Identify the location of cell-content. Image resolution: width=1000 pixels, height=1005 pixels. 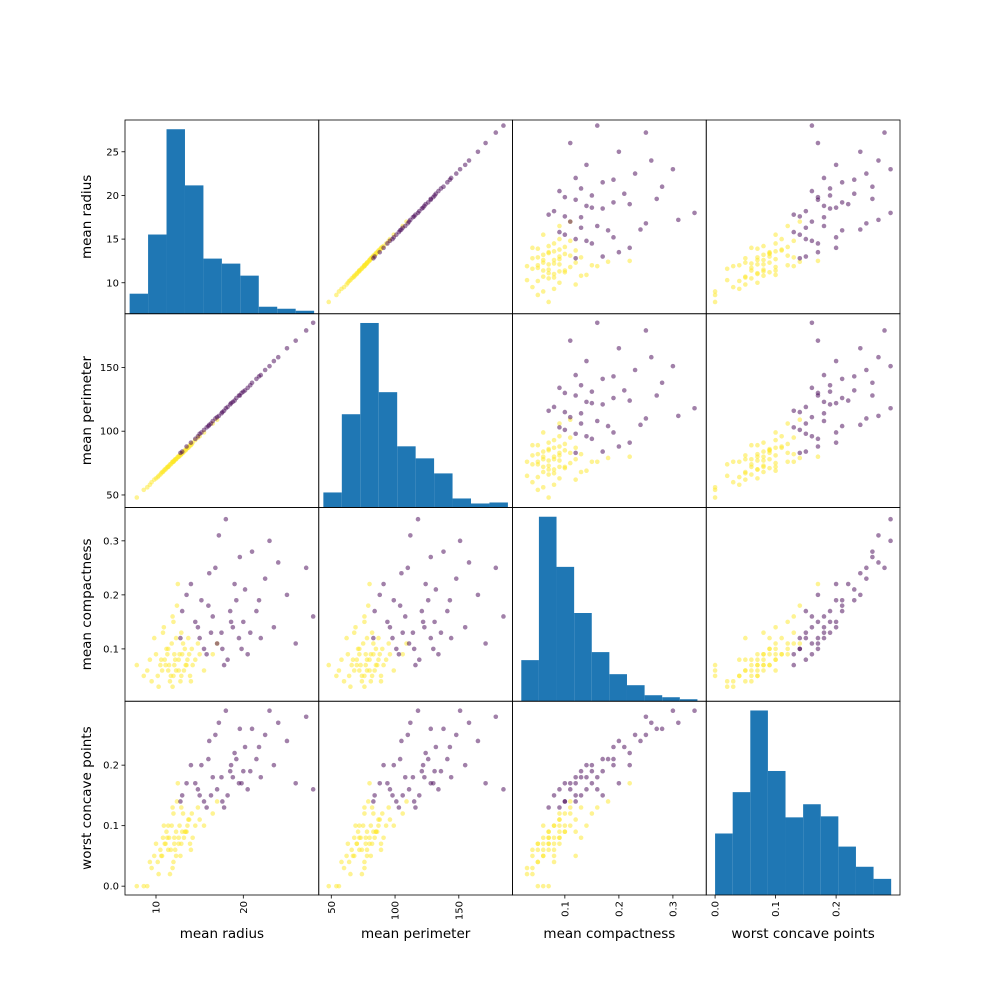
(222, 221).